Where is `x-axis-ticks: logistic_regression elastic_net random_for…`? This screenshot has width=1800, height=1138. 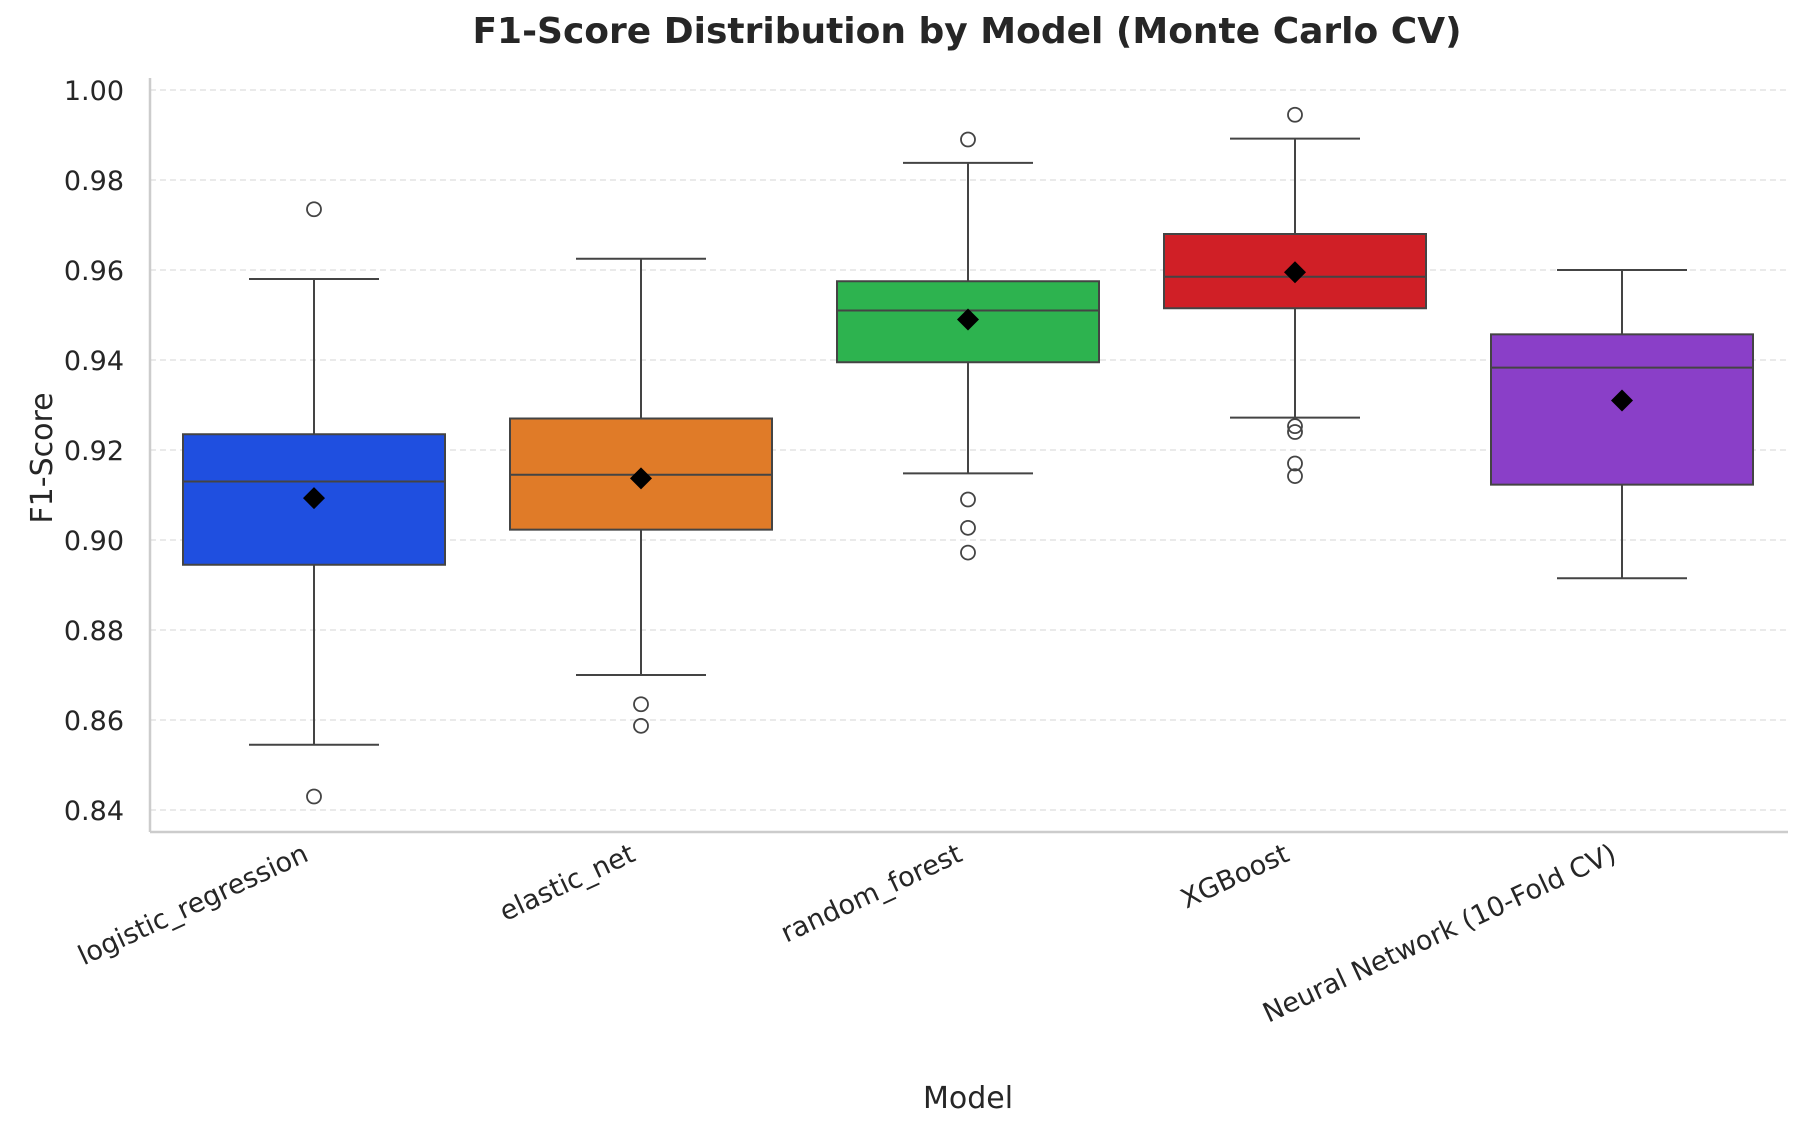
x-axis-ticks: logistic_regression elastic_net random_for… is located at coordinates (847, 933).